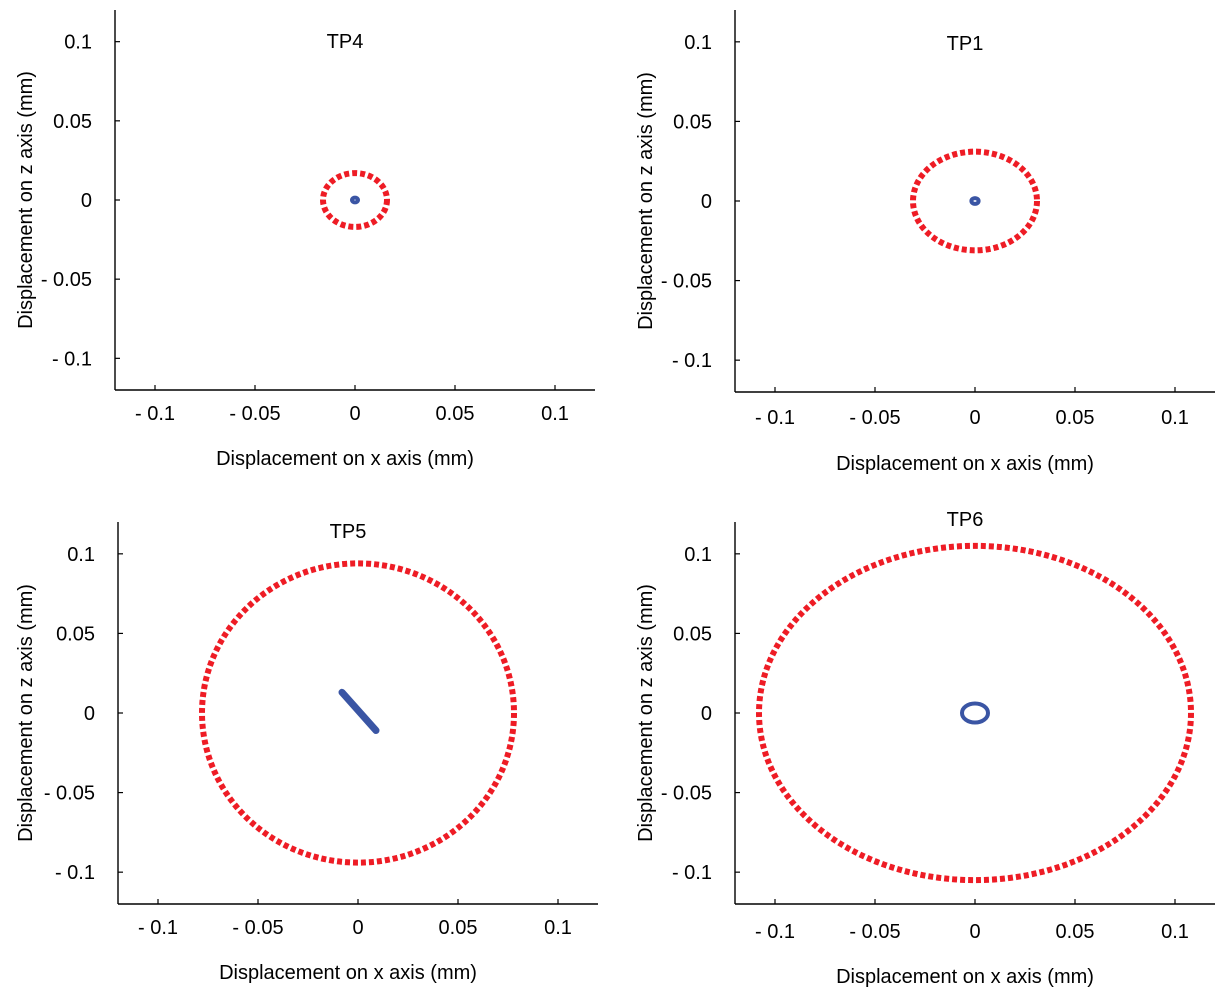  What do you see at coordinates (965, 520) in the screenshot?
I see `panel-title: TP6` at bounding box center [965, 520].